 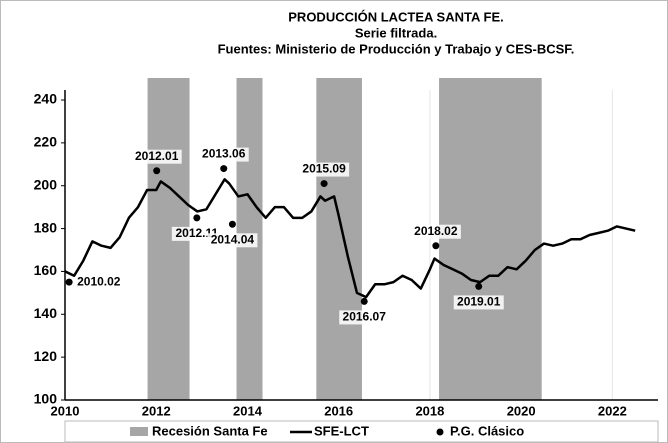 I want to click on y-tick-label: 200, so click(x=46, y=184).